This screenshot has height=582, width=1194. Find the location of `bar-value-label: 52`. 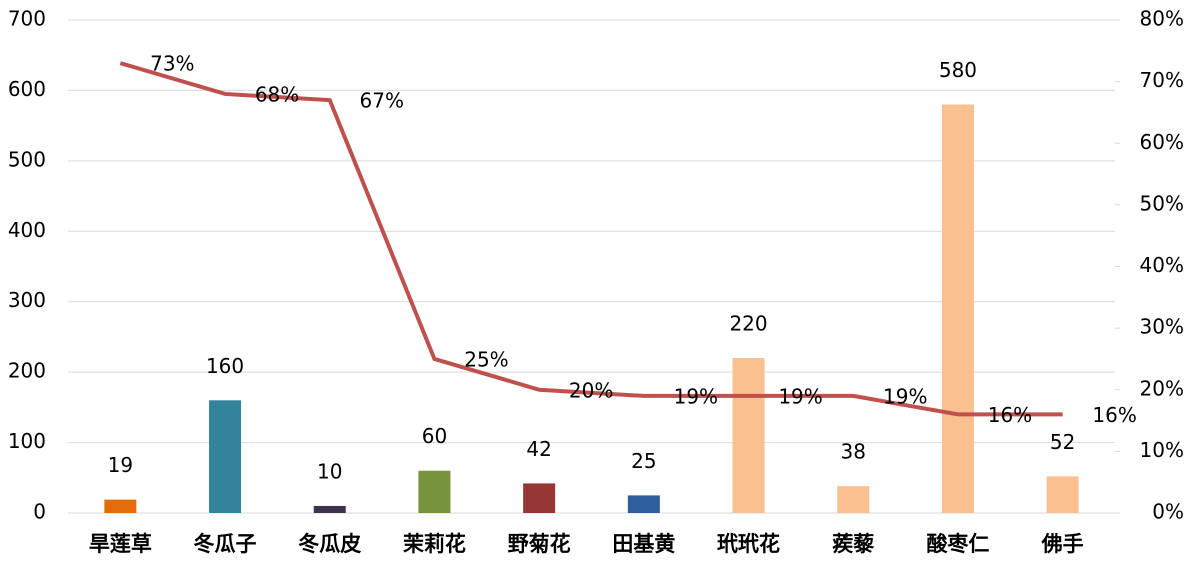

bar-value-label: 52 is located at coordinates (1062, 442).